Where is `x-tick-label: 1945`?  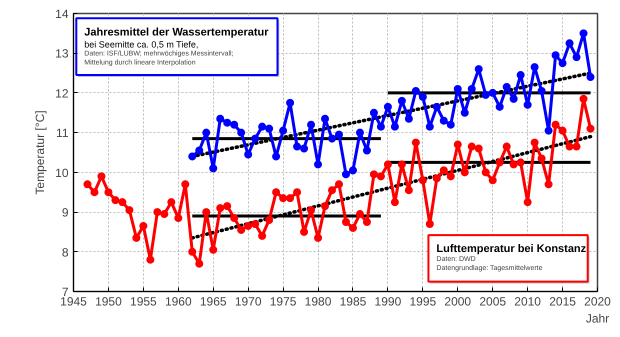
x-tick-label: 1945 is located at coordinates (74, 301).